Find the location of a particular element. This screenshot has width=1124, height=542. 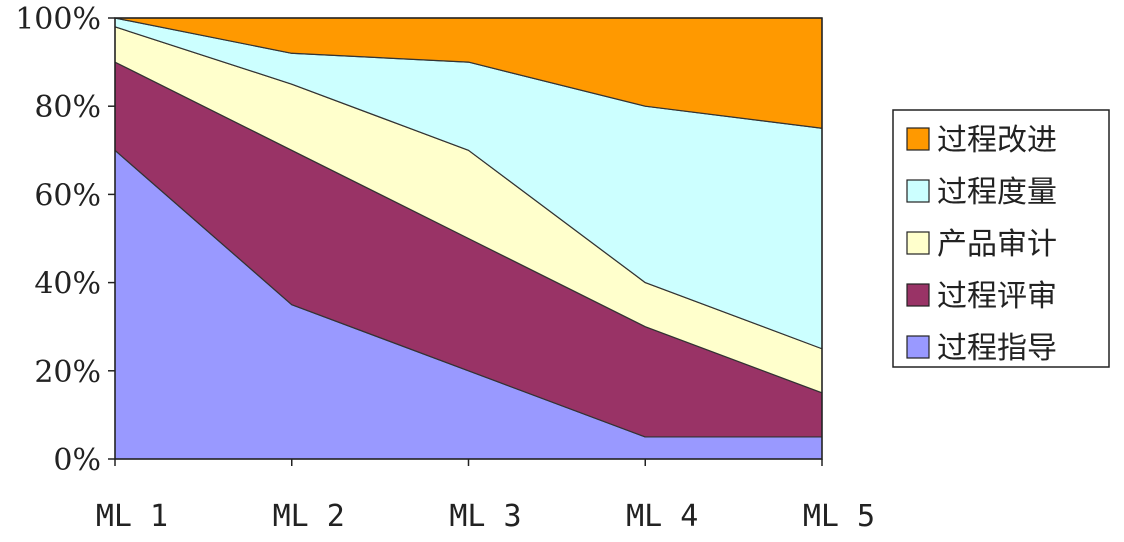

x-tick-label: ML 4 is located at coordinates (662, 516).